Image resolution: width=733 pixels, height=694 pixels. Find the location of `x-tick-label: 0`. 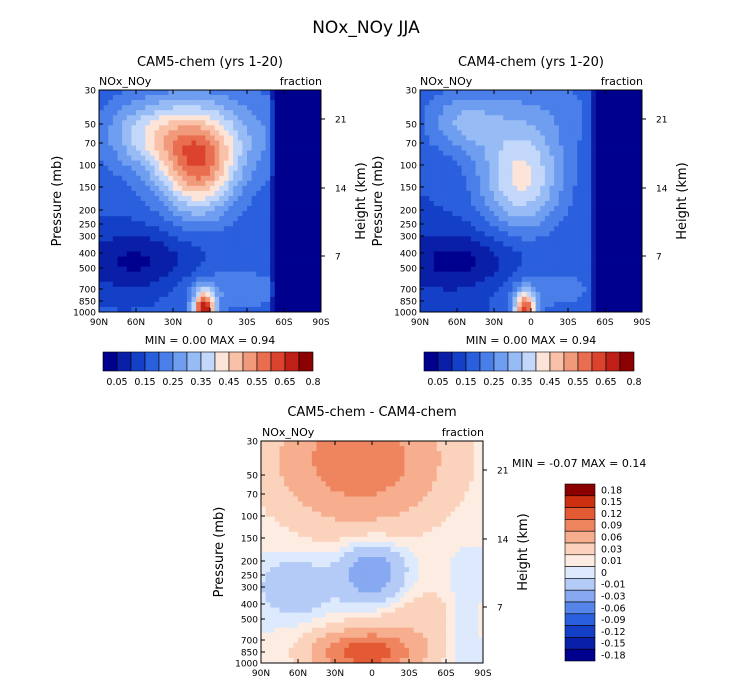

x-tick-label: 0 is located at coordinates (210, 323).